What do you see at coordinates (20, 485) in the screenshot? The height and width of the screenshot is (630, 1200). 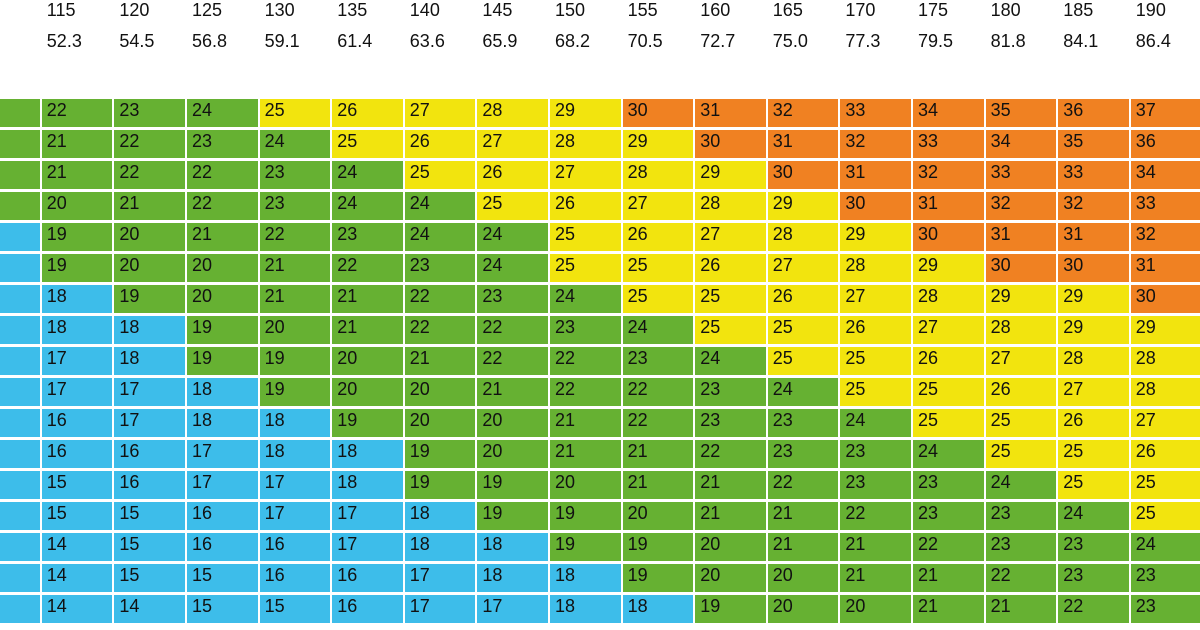 I see `bmi-cell-r12-c0` at bounding box center [20, 485].